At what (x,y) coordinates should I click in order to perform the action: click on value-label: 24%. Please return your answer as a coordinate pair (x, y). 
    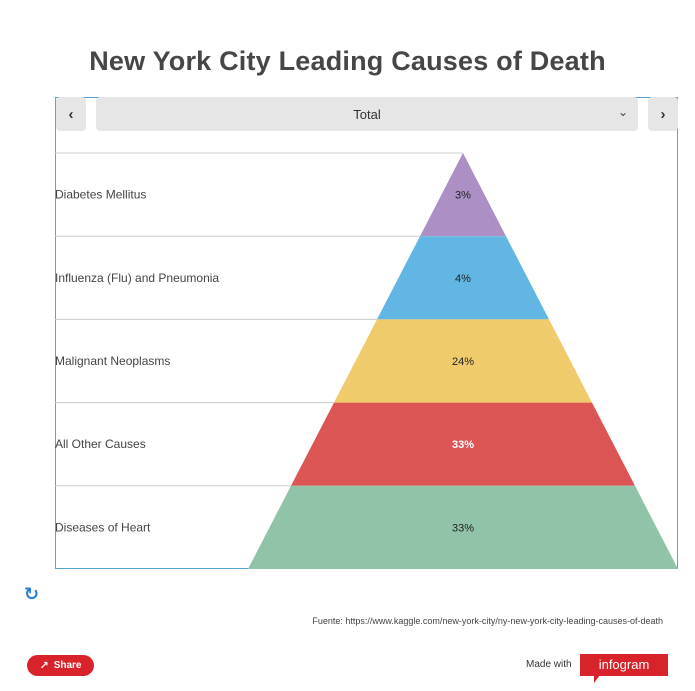
    Looking at the image, I should click on (463, 362).